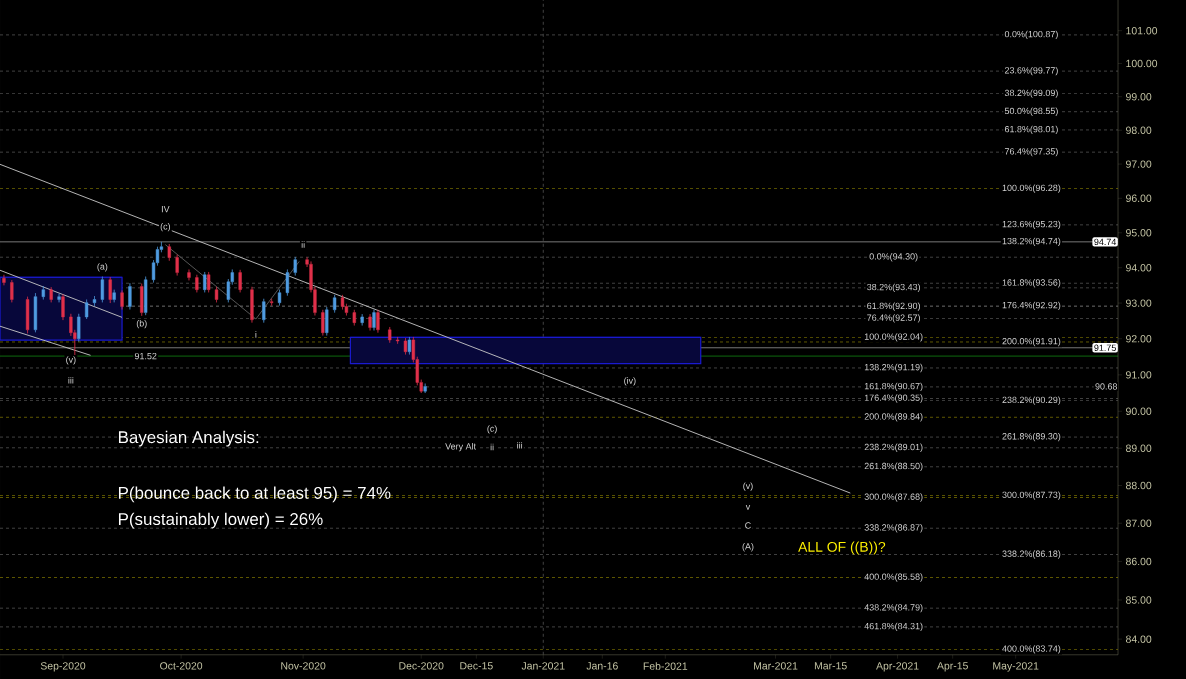 The image size is (1186, 679). Describe the element at coordinates (254, 494) in the screenshot. I see `annotation: P(bounce back to at least 95) = 74%` at that location.